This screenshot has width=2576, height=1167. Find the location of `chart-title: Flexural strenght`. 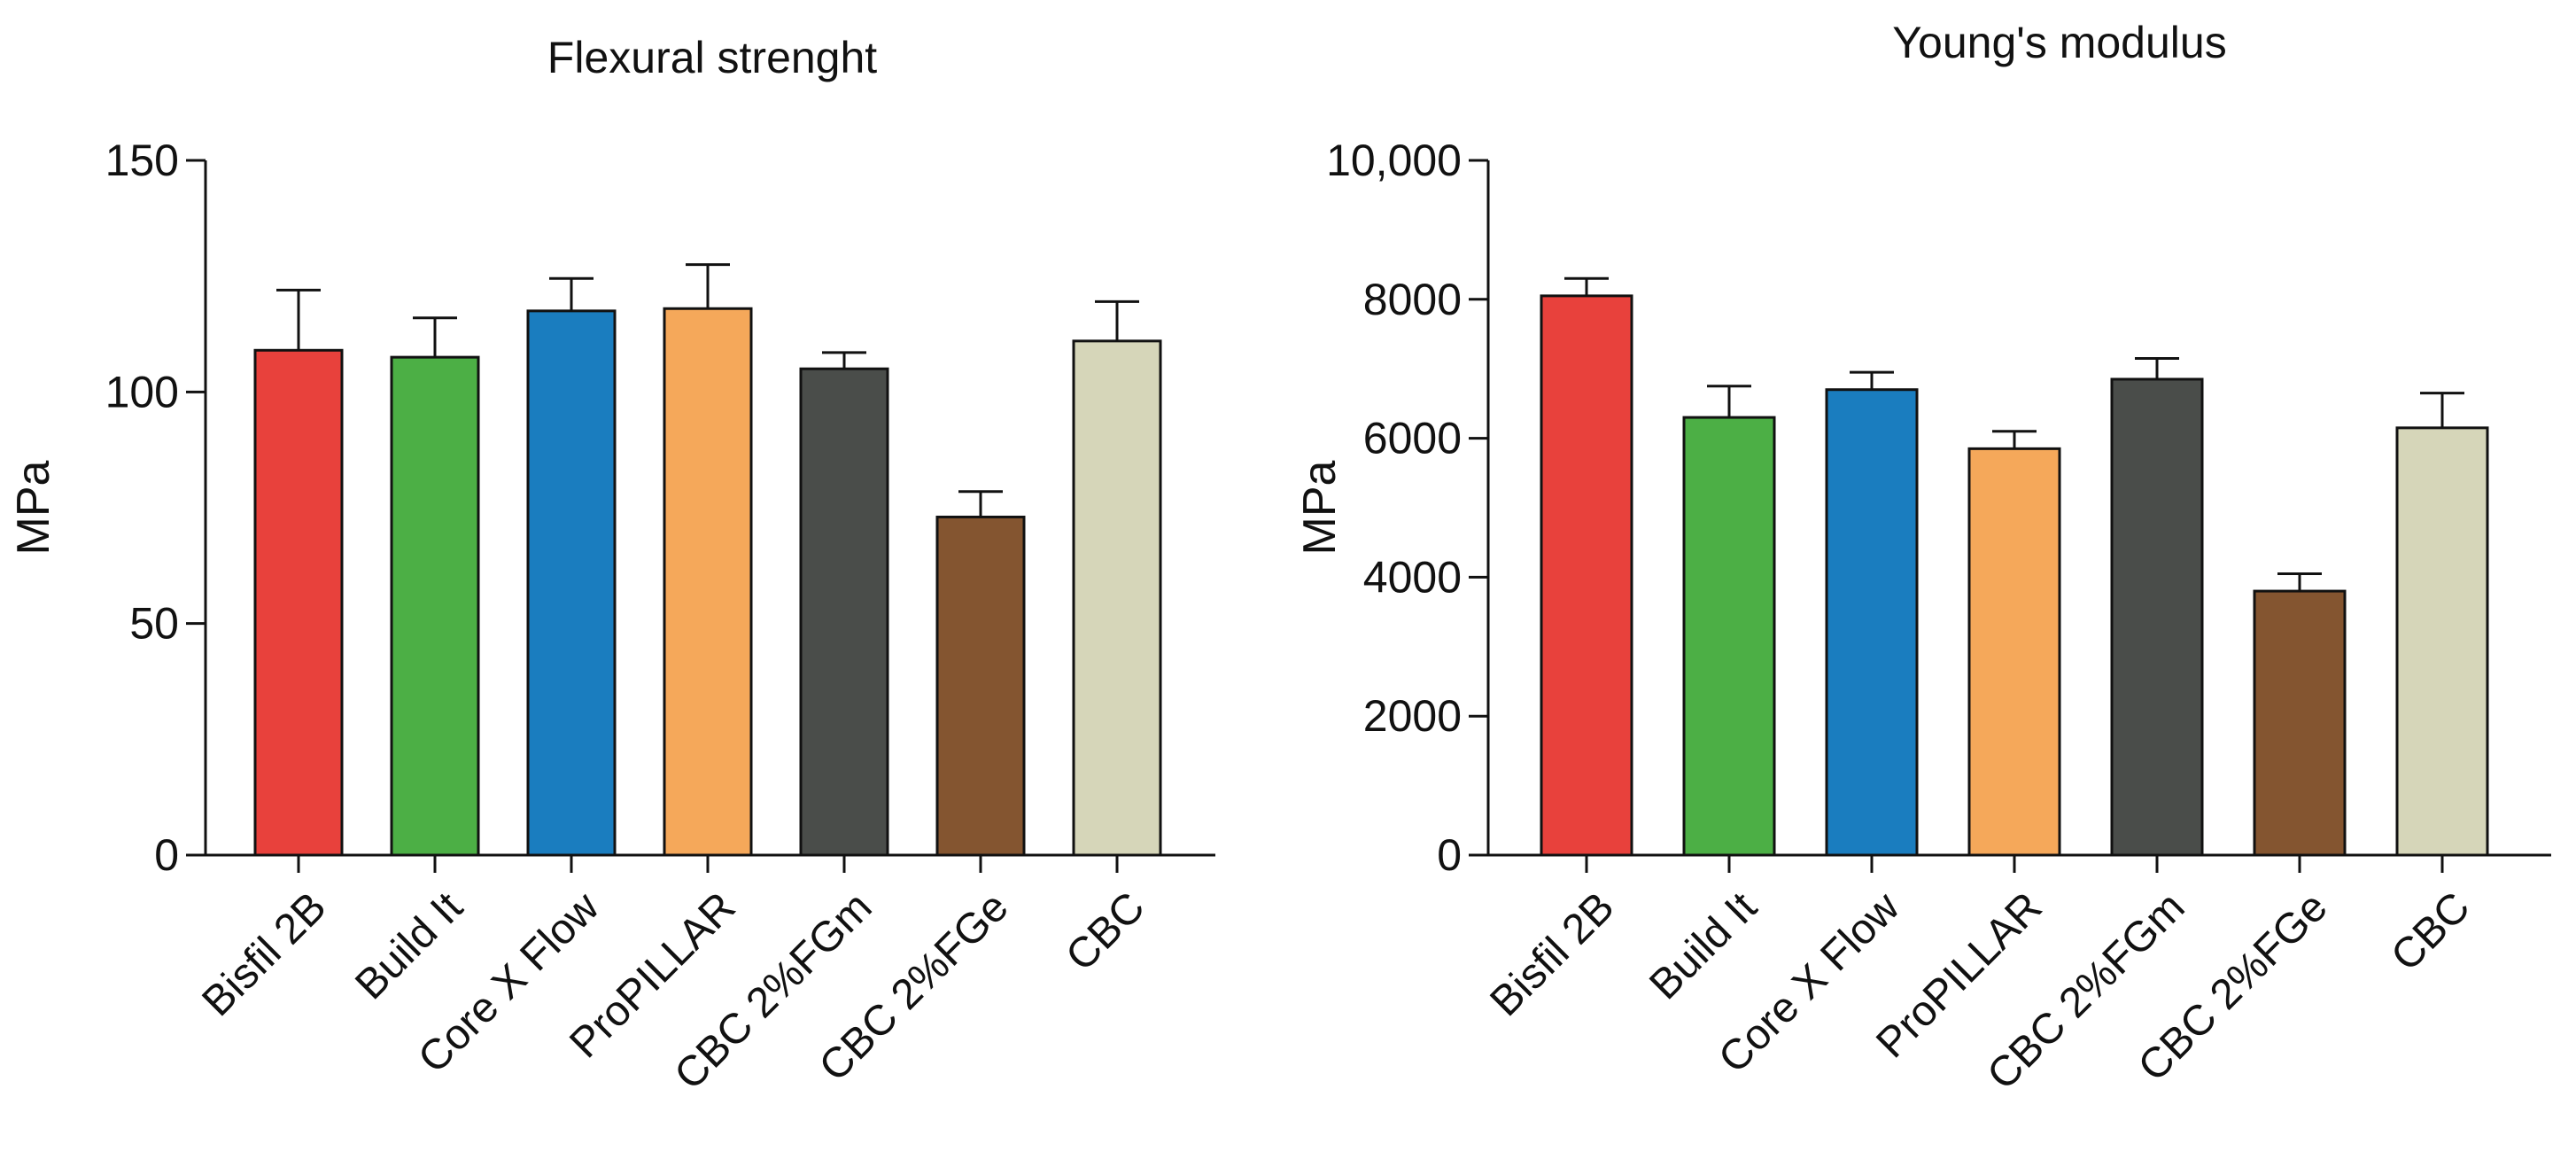

chart-title: Flexural strenght is located at coordinates (712, 57).